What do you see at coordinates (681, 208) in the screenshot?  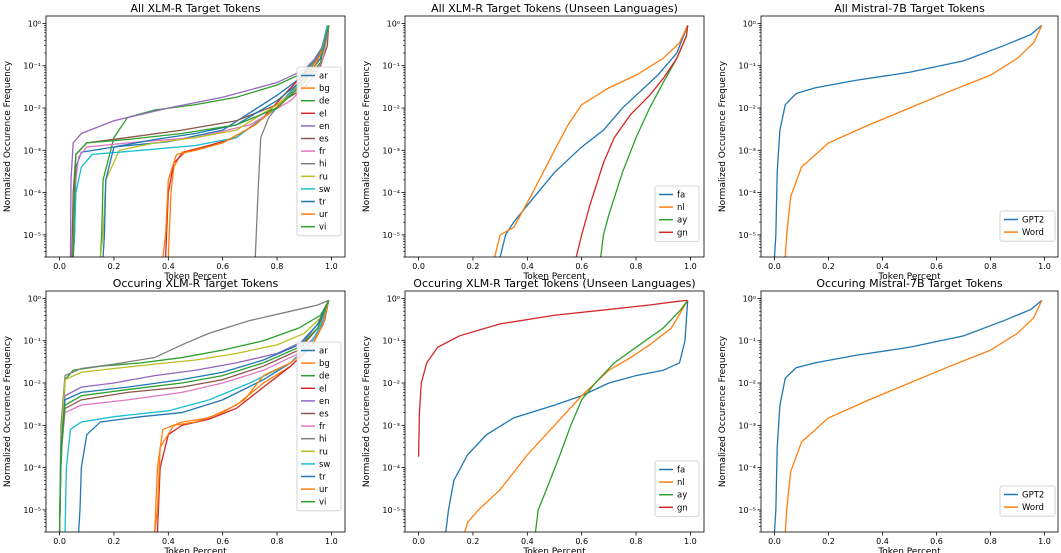 I see `legend-label: nl` at bounding box center [681, 208].